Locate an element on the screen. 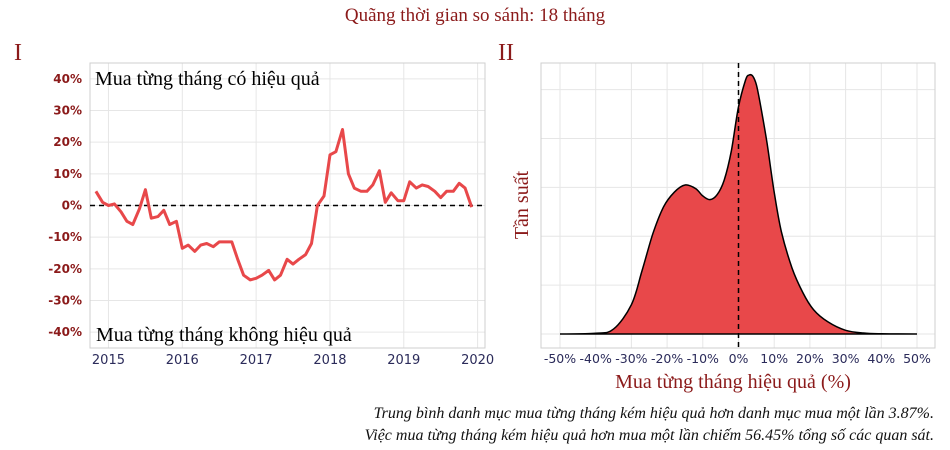  panel-2-x-tick-label: 50% is located at coordinates (917, 358).